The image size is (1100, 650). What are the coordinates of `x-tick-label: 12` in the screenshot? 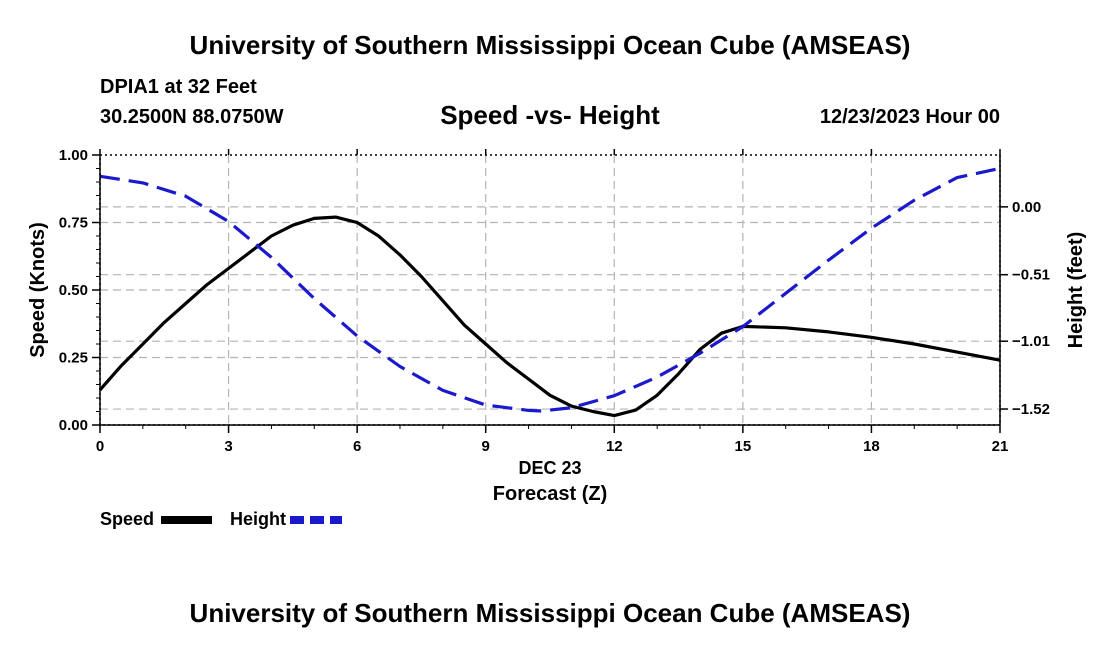 It's located at (614, 446).